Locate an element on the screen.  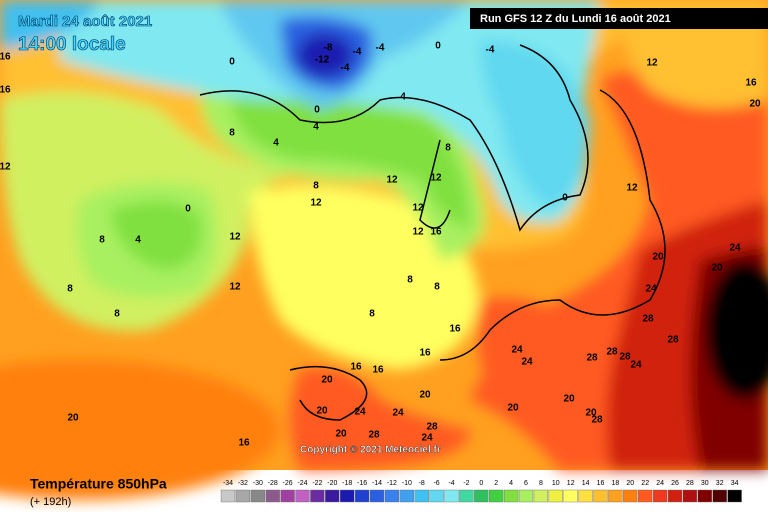
scale-label: -24 is located at coordinates (302, 483).